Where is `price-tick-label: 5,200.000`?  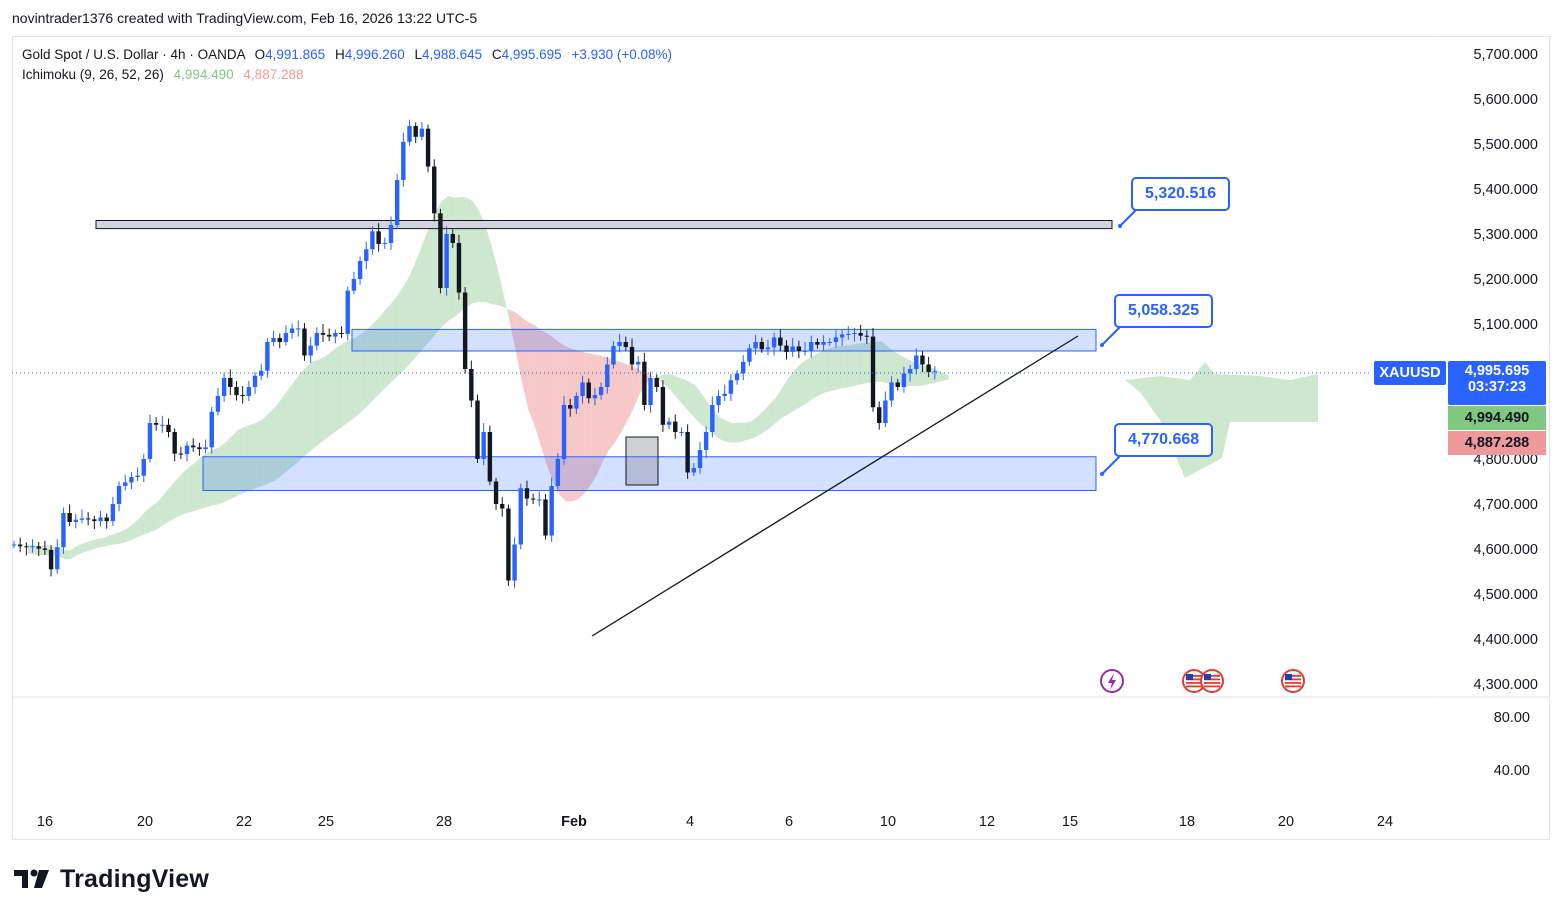
price-tick-label: 5,200.000 is located at coordinates (1505, 280).